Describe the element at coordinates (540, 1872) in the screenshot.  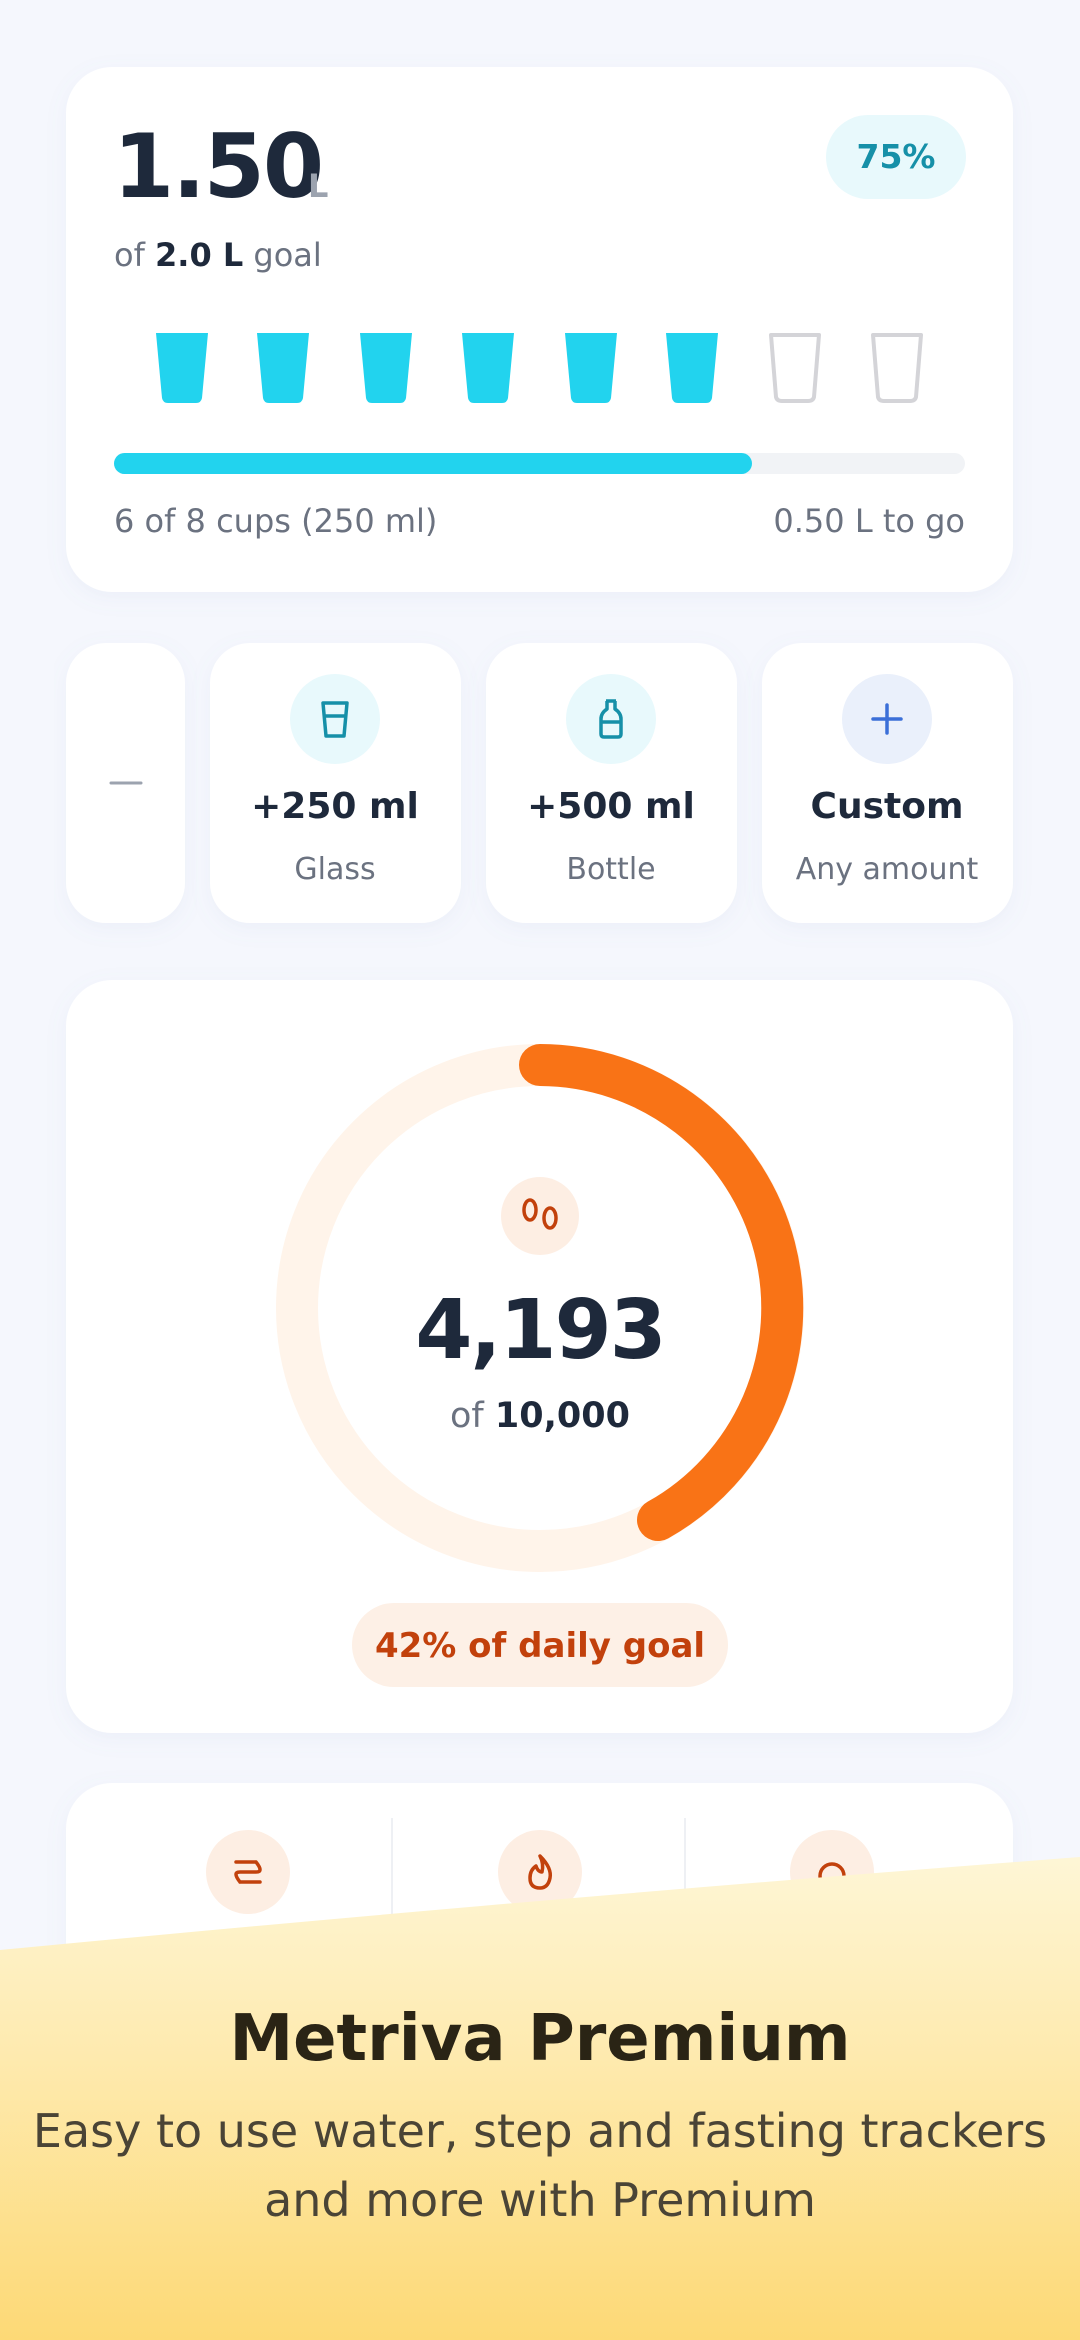
I see `flame-icon` at that location.